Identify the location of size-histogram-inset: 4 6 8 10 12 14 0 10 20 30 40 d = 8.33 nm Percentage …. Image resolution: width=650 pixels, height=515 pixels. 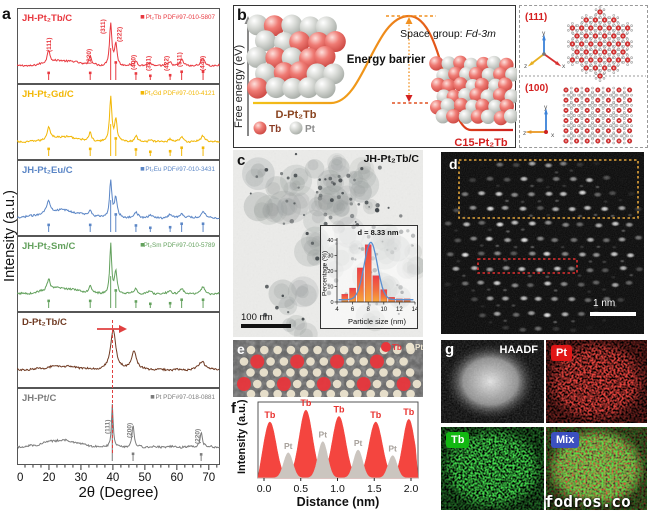
(369, 277).